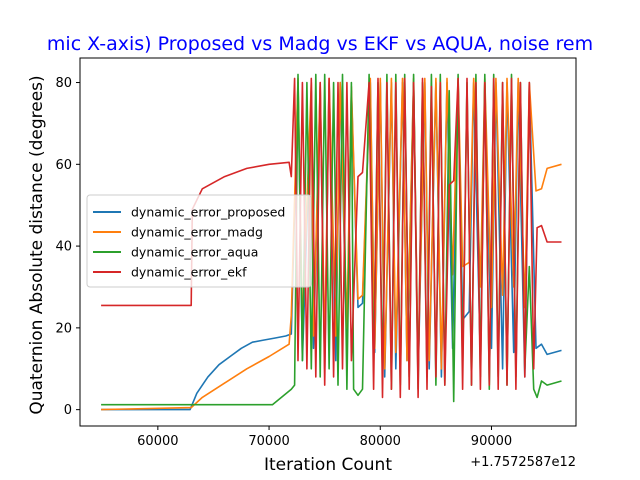 This screenshot has height=480, width=640. I want to click on y-tick-label: 0, so click(68, 410).